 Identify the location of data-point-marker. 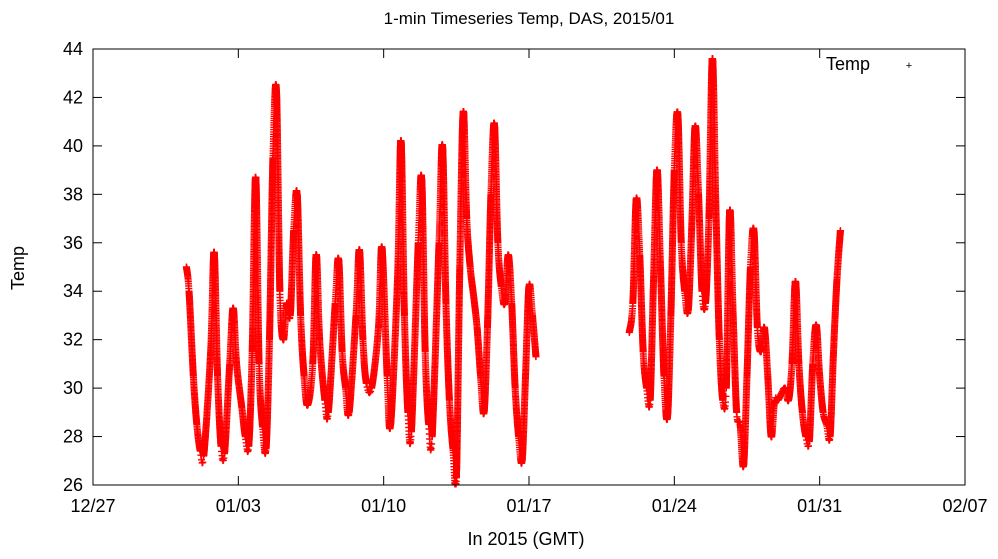
(203, 462).